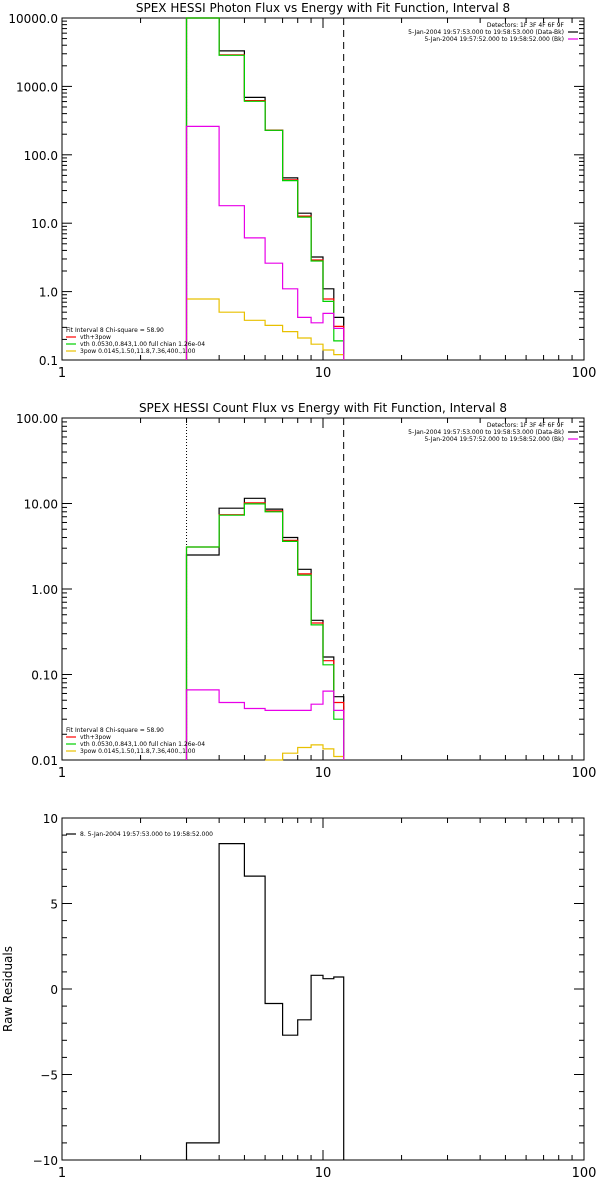 The image size is (600, 1200). What do you see at coordinates (37, 87) in the screenshot?
I see `y-tick-label: 1000.0` at bounding box center [37, 87].